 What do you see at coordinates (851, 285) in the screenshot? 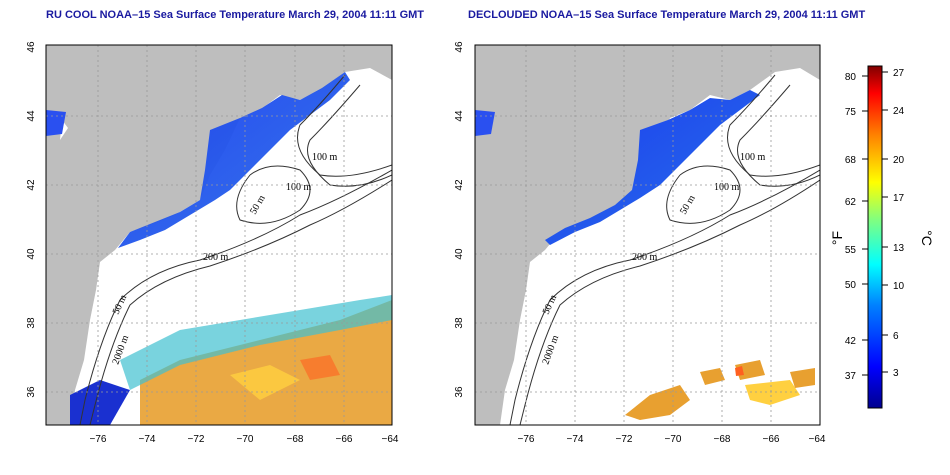
I see `fahrenheit-tick: 50` at bounding box center [851, 285].